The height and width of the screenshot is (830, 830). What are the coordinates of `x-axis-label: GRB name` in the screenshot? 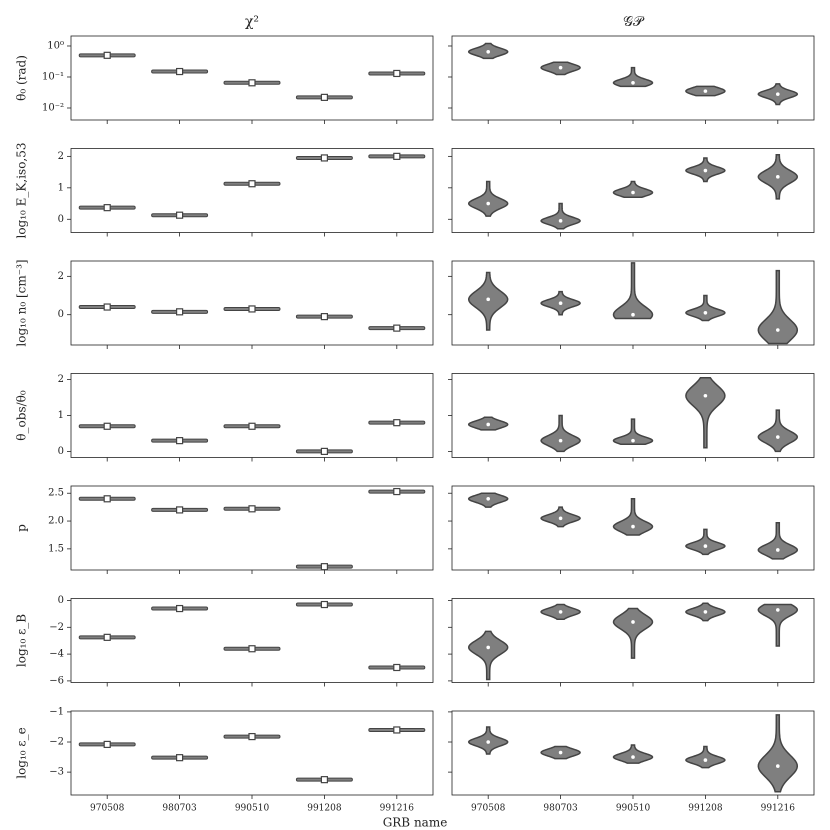 It's located at (415, 823).